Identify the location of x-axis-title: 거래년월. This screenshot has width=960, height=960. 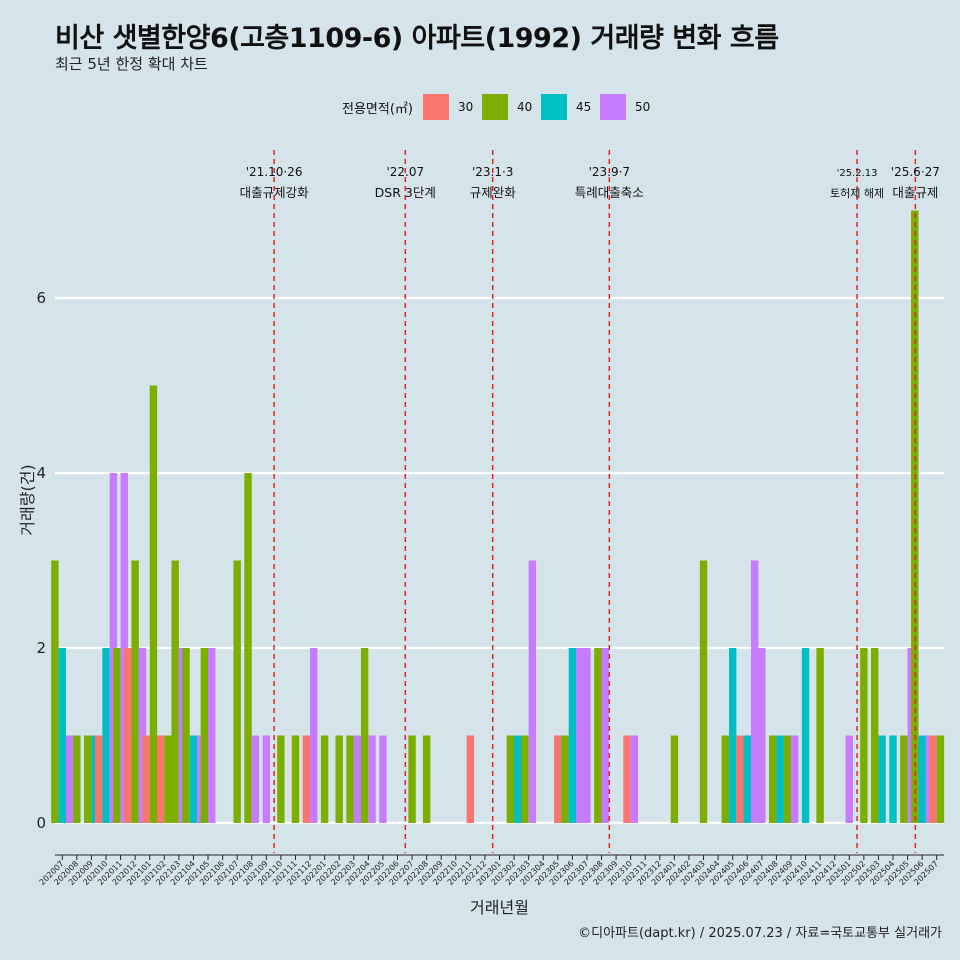
(499, 907).